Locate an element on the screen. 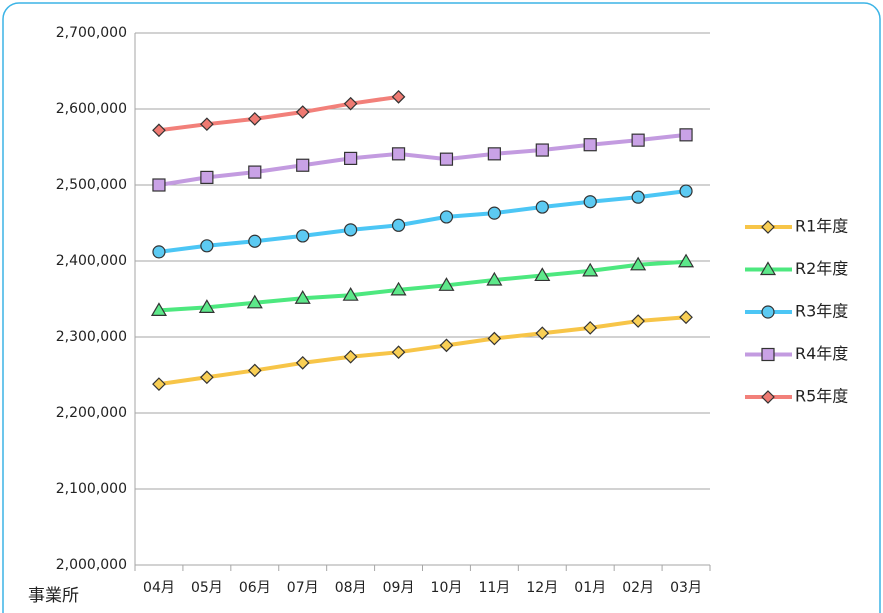 This screenshot has width=883, height=613. legend-label: R1年度 is located at coordinates (821, 226).